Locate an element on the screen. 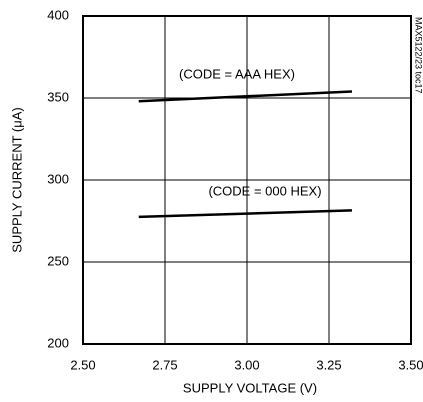  figure-note: MAX5122/23 toc17 is located at coordinates (418, 55).